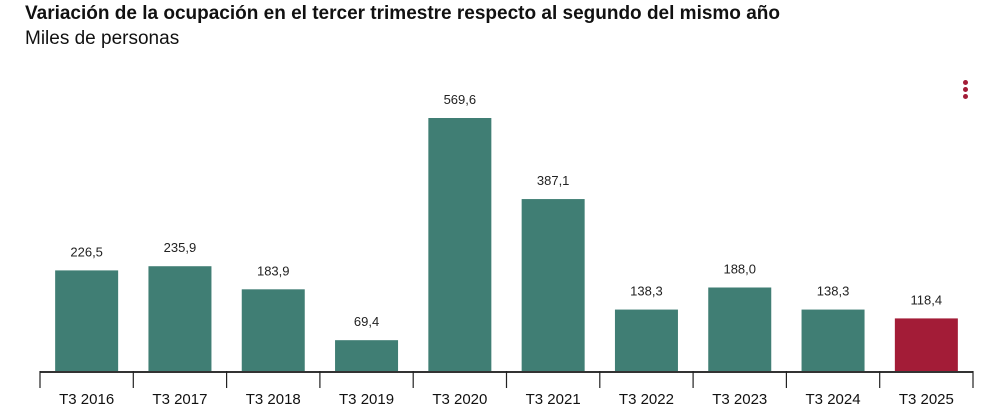 Image resolution: width=987 pixels, height=420 pixels. I want to click on data-label: 569,6, so click(460, 99).